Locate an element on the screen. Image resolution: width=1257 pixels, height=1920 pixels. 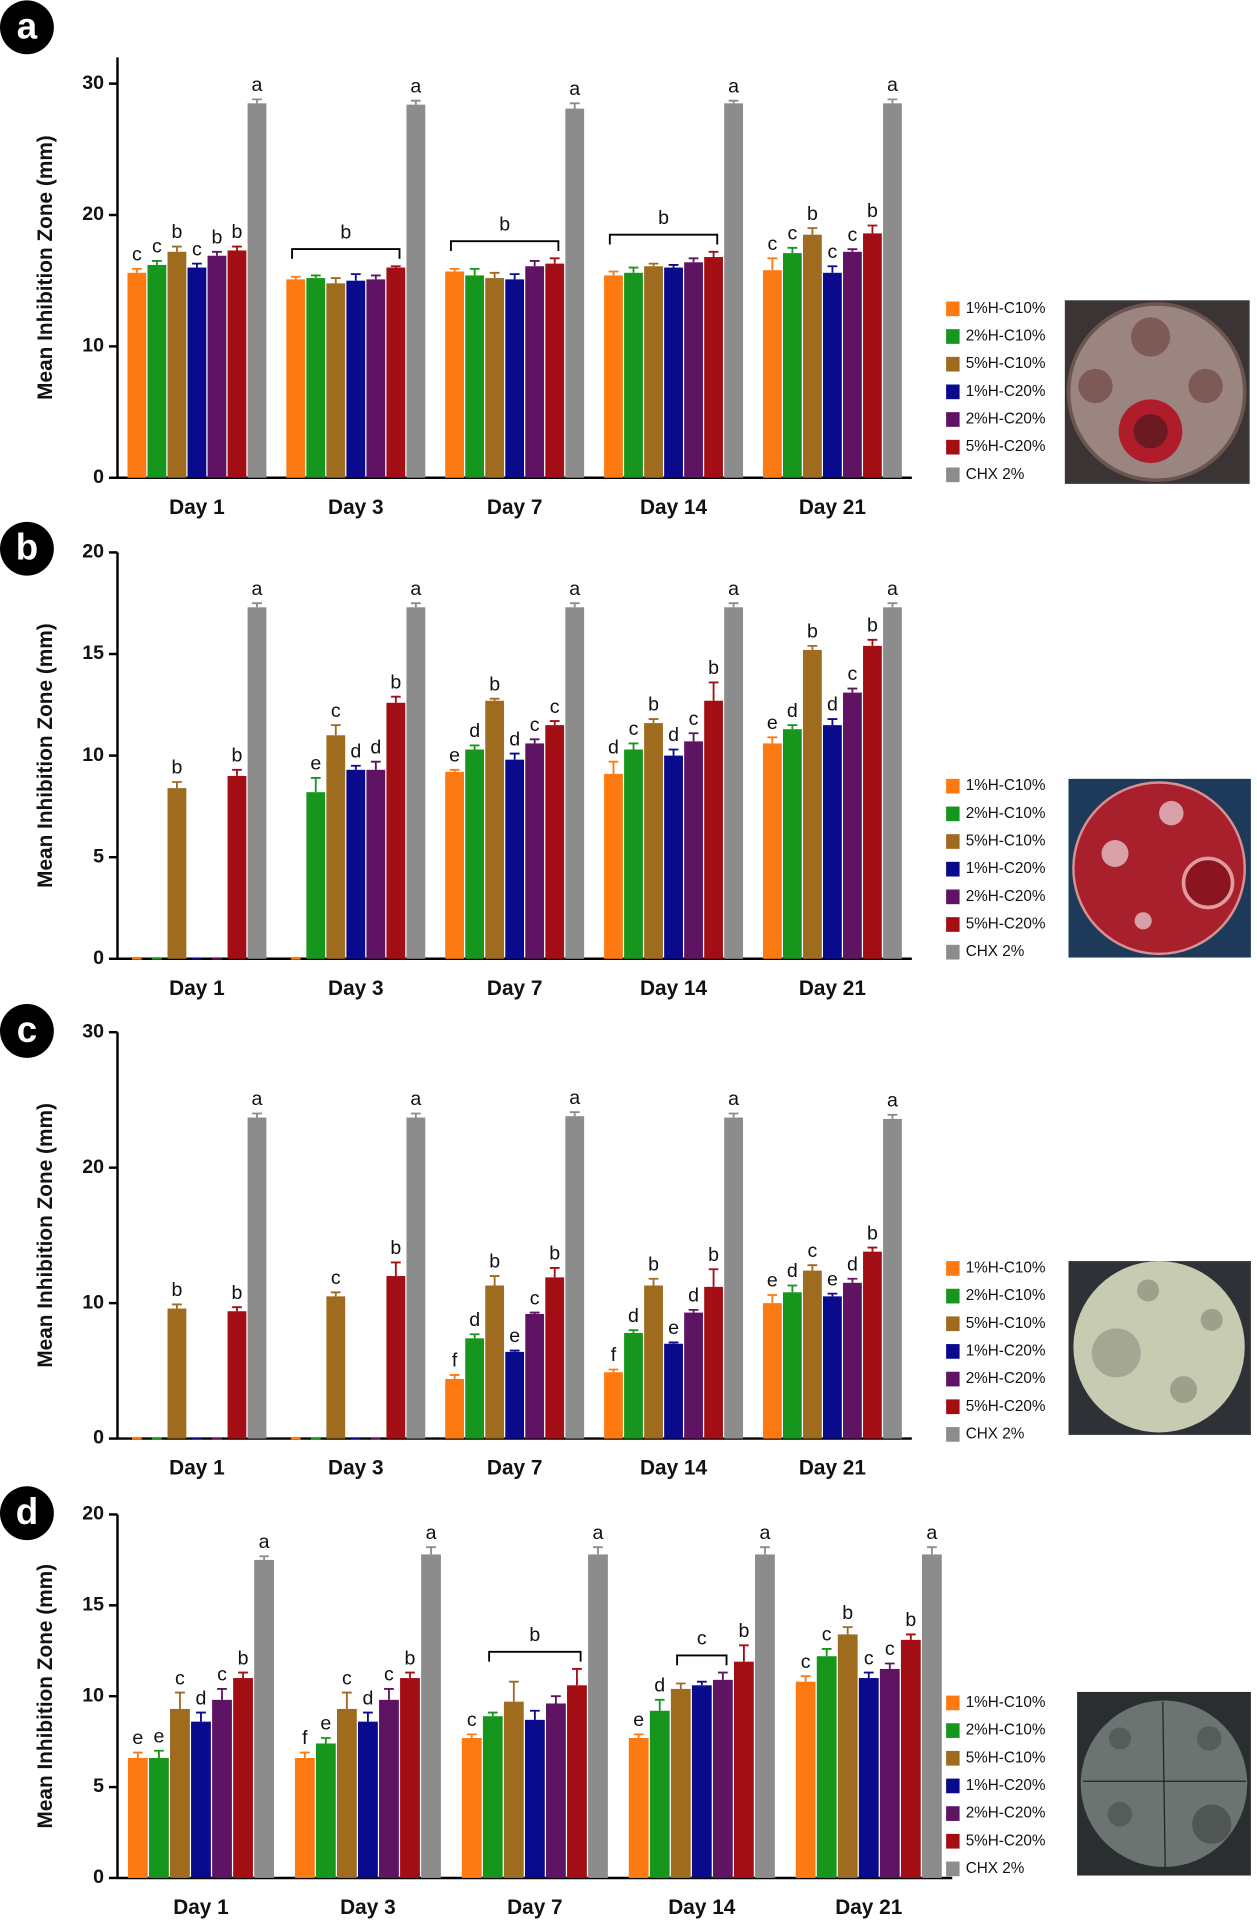
legend-label: CHX 2% is located at coordinates (995, 1868).